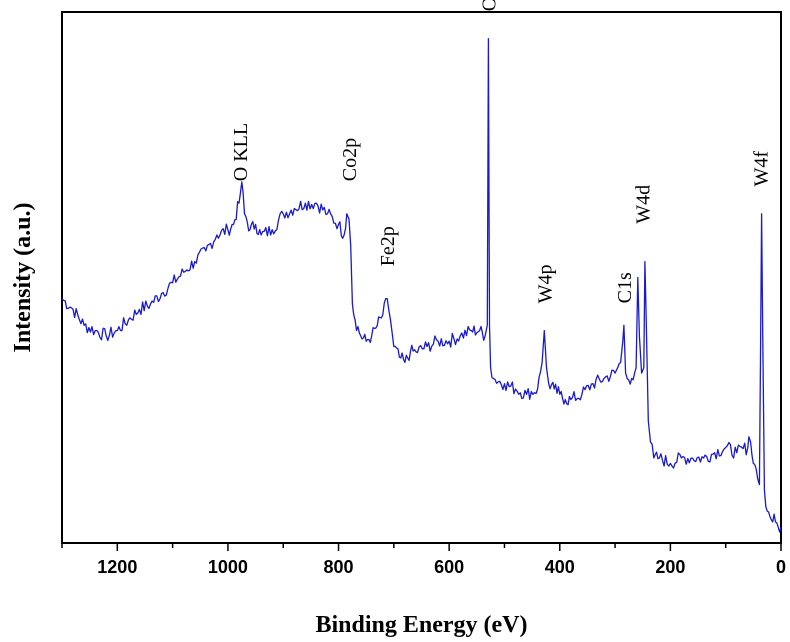  Describe the element at coordinates (560, 567) in the screenshot. I see `x-tick-label: 400` at that location.